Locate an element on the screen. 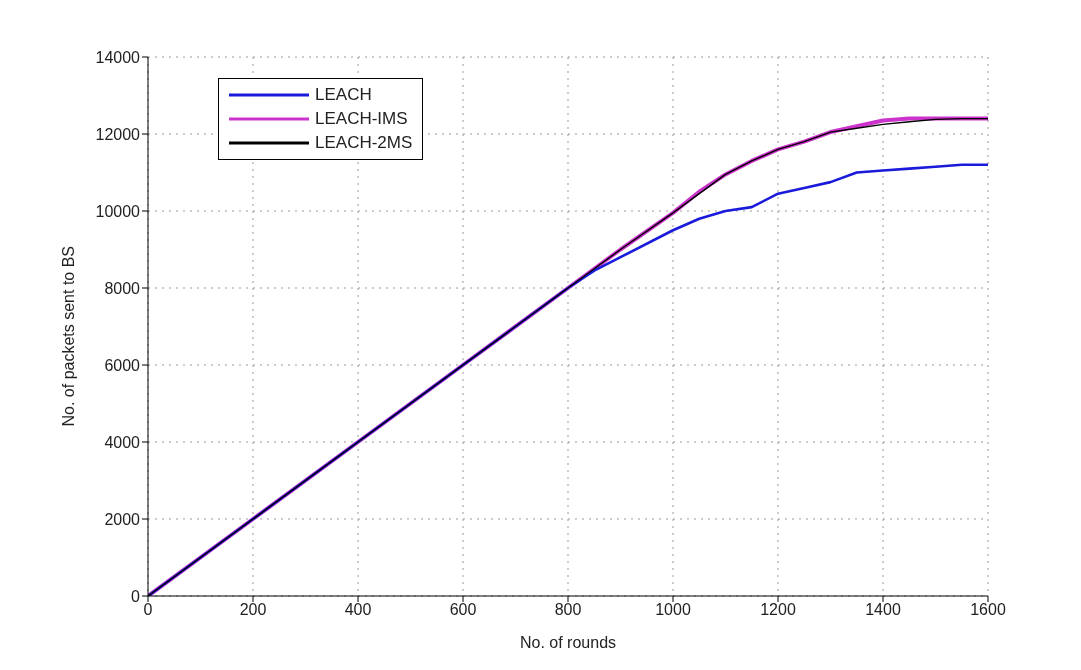 Image resolution: width=1081 pixels, height=670 pixels. legend-label: LEACH is located at coordinates (343, 95).